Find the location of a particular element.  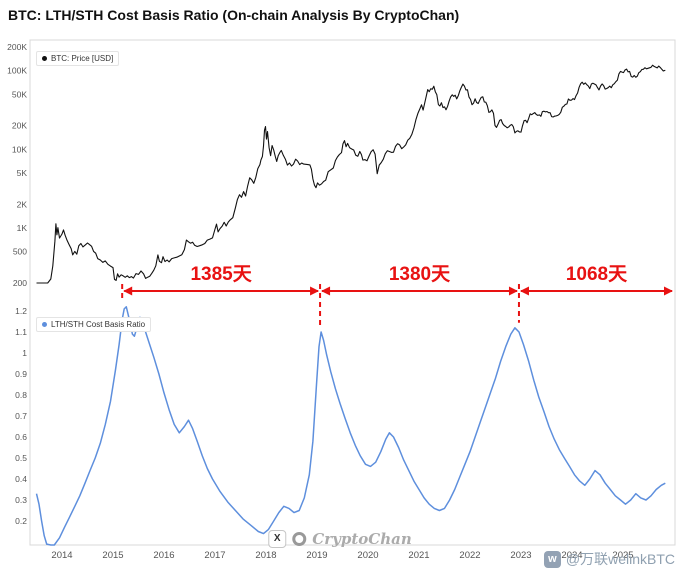

svg-text: 1385天 is located at coordinates (221, 274).